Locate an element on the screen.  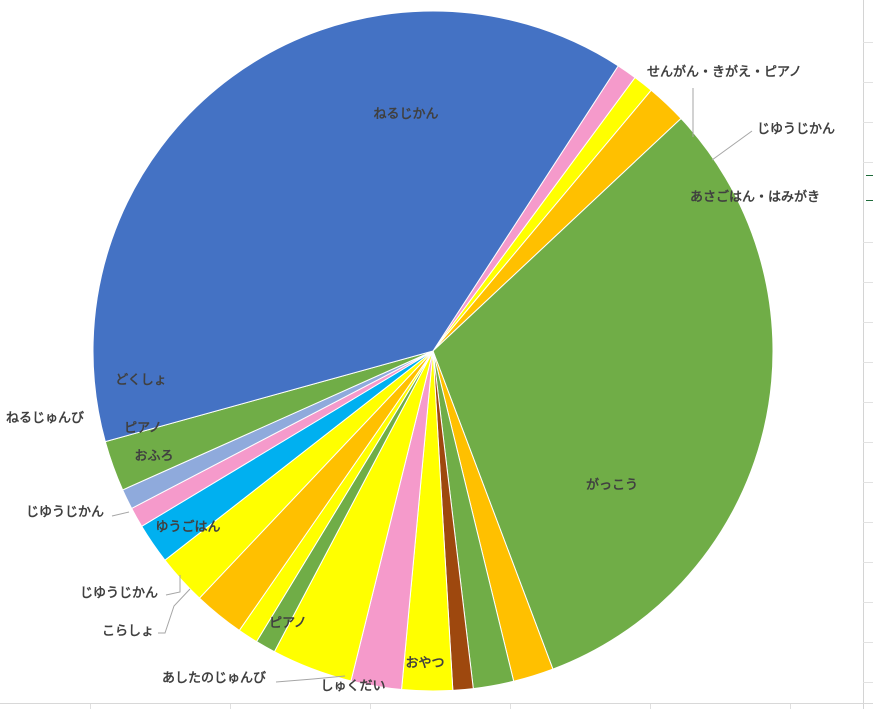
sheet-bottom-ticks is located at coordinates (436, 706).